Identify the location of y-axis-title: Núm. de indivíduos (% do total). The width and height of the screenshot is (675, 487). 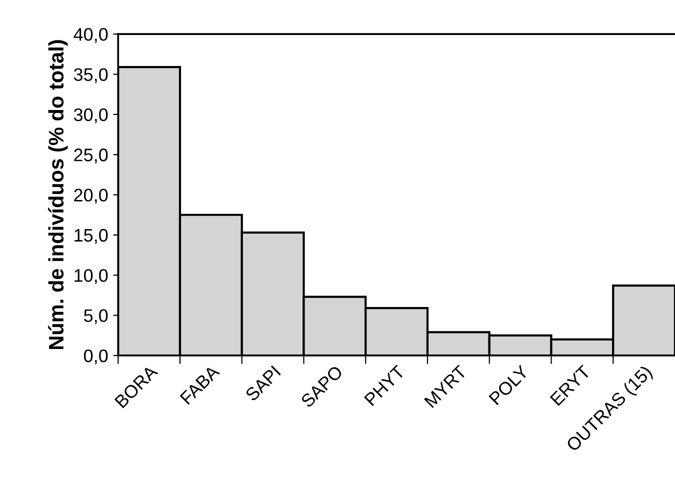
(58, 195).